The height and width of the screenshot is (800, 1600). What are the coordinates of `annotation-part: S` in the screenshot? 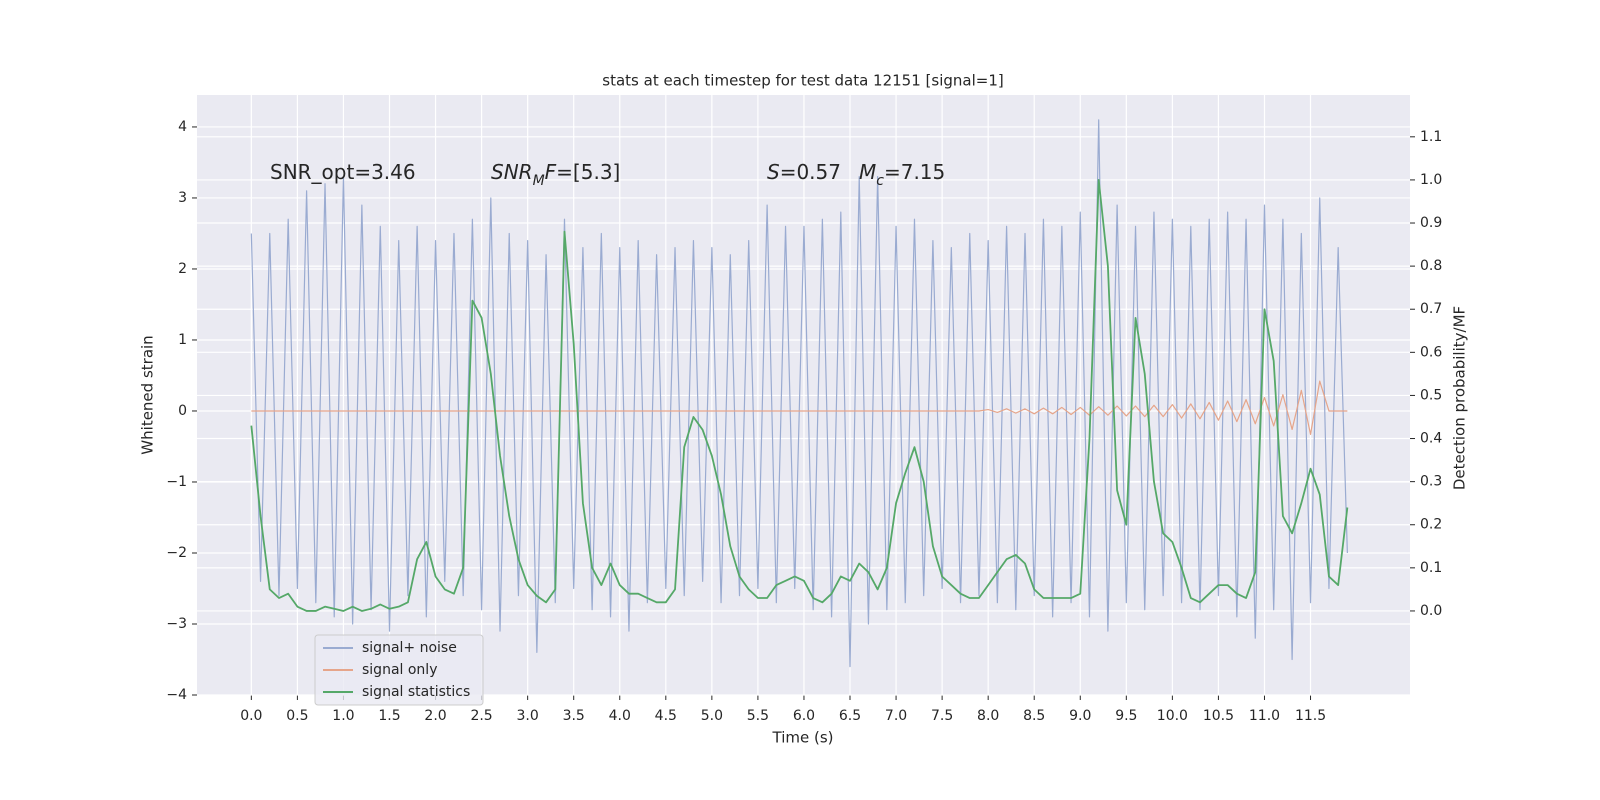 It's located at (773, 172).